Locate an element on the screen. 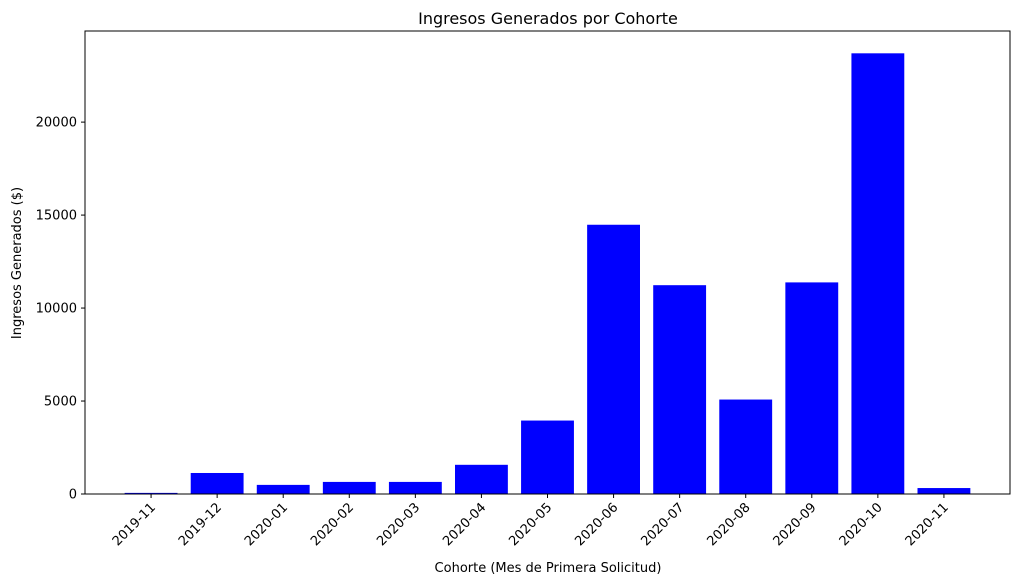 This screenshot has width=1023, height=588. x-tick-label: 2020-09 is located at coordinates (795, 524).